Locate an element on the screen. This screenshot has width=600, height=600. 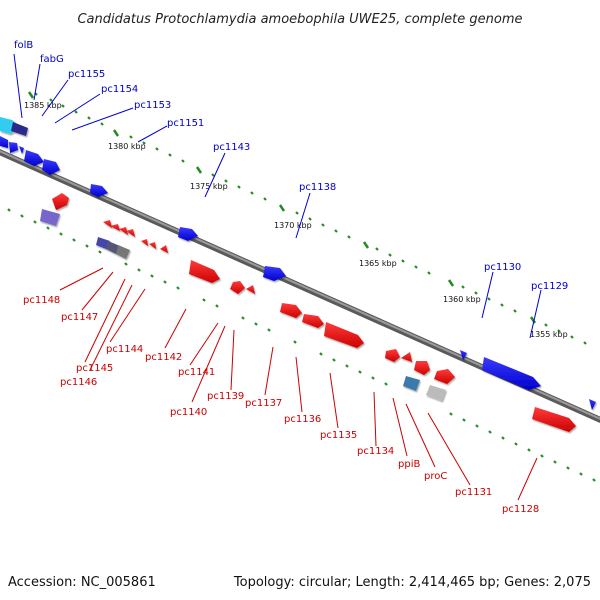
bottom-label-proC: proC is located at coordinates (435, 476).